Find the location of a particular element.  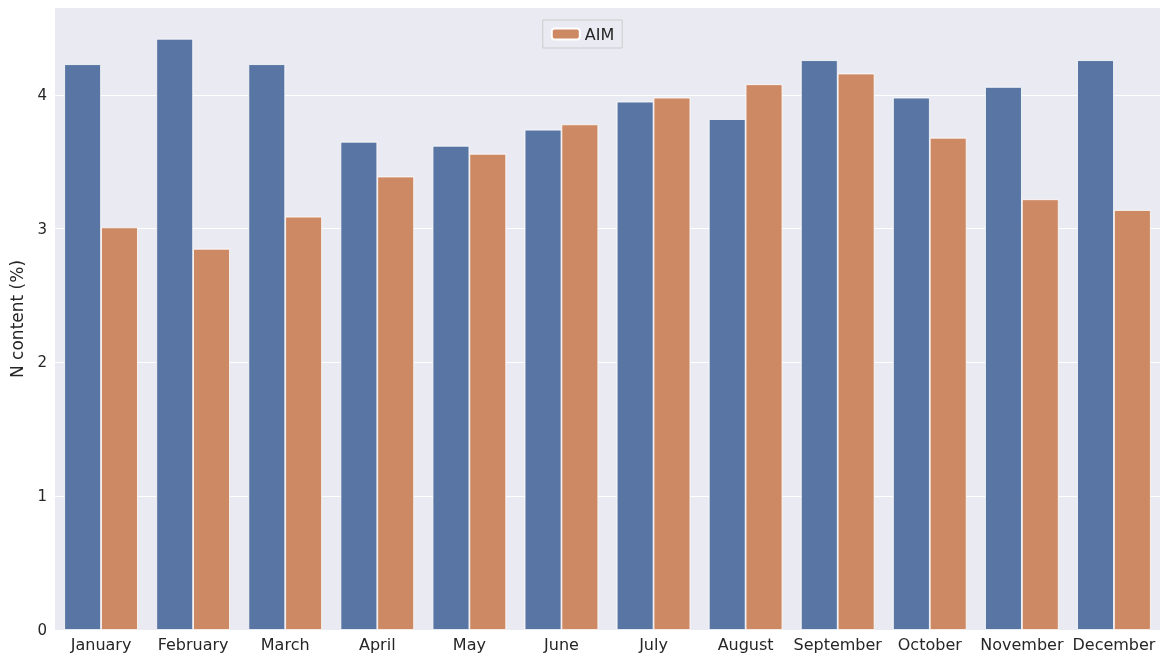

x-tick-label: December is located at coordinates (1114, 644).